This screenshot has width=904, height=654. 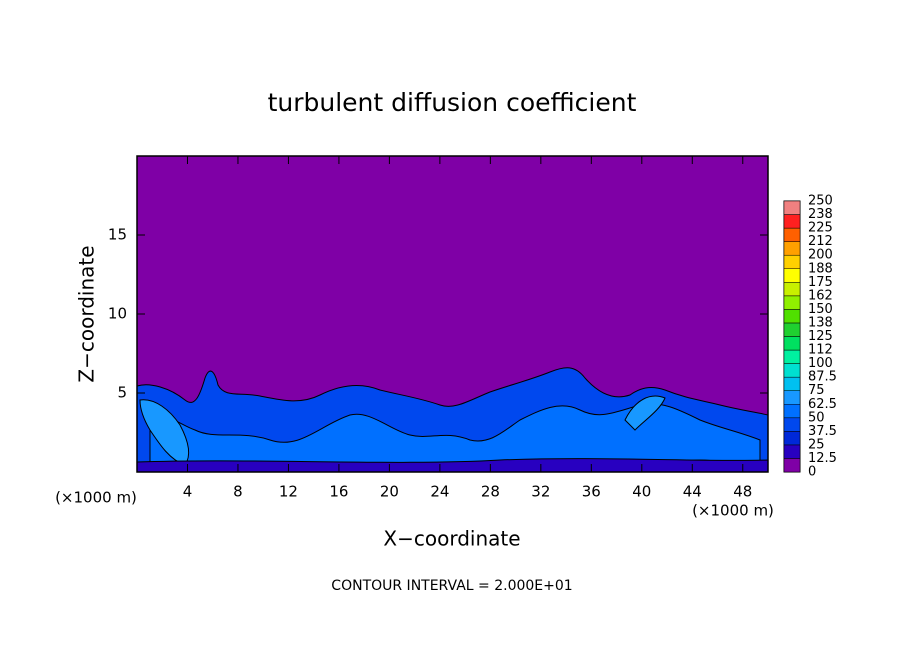 What do you see at coordinates (452, 102) in the screenshot?
I see `chart-title: turbulent diffusion coefficient` at bounding box center [452, 102].